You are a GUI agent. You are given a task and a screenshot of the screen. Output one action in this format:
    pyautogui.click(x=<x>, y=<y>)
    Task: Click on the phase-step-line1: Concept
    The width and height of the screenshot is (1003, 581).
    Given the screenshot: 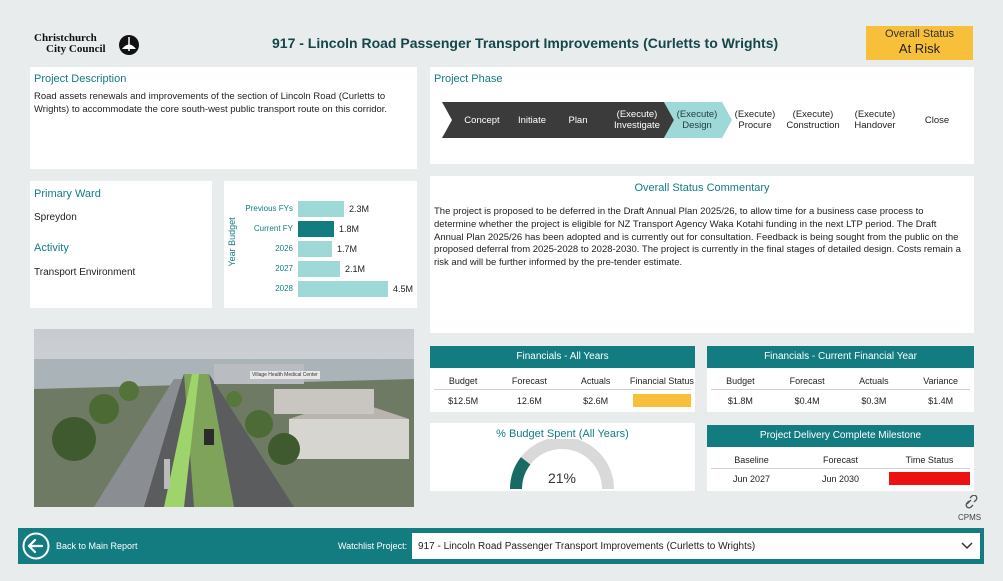 What is the action you would take?
    pyautogui.click(x=482, y=120)
    